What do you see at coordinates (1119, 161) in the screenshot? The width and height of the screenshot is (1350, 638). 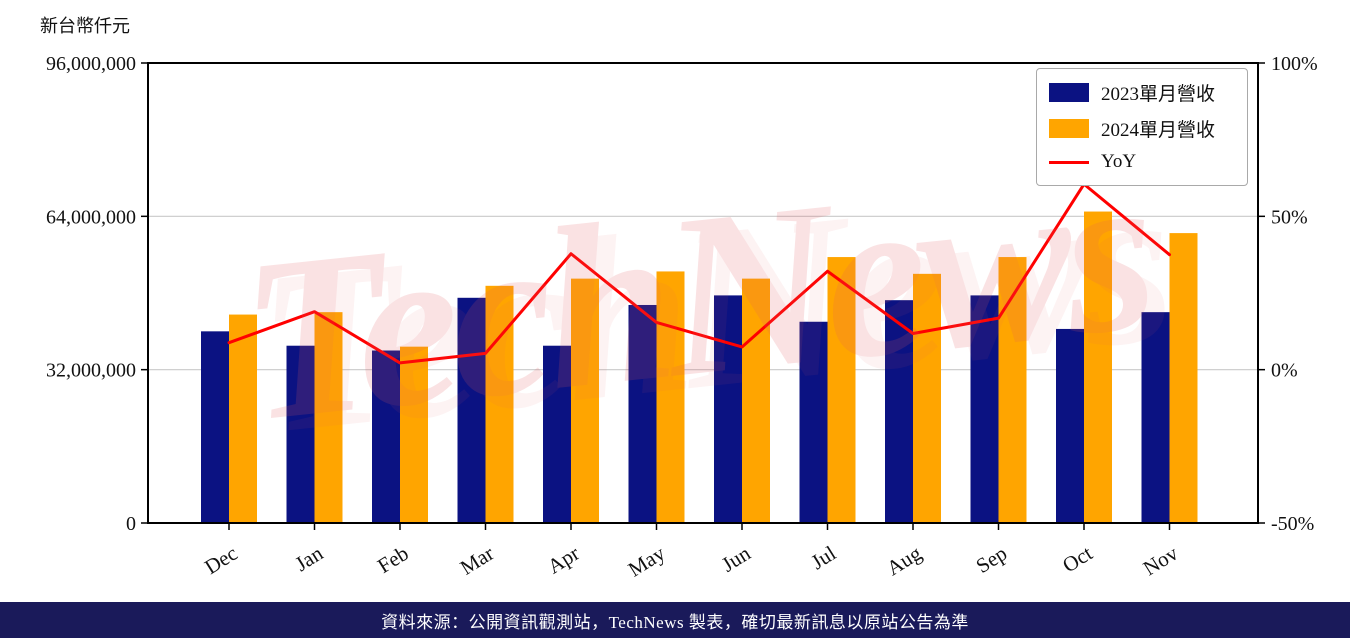 I see `legend-label-yoy: YoY` at bounding box center [1119, 161].